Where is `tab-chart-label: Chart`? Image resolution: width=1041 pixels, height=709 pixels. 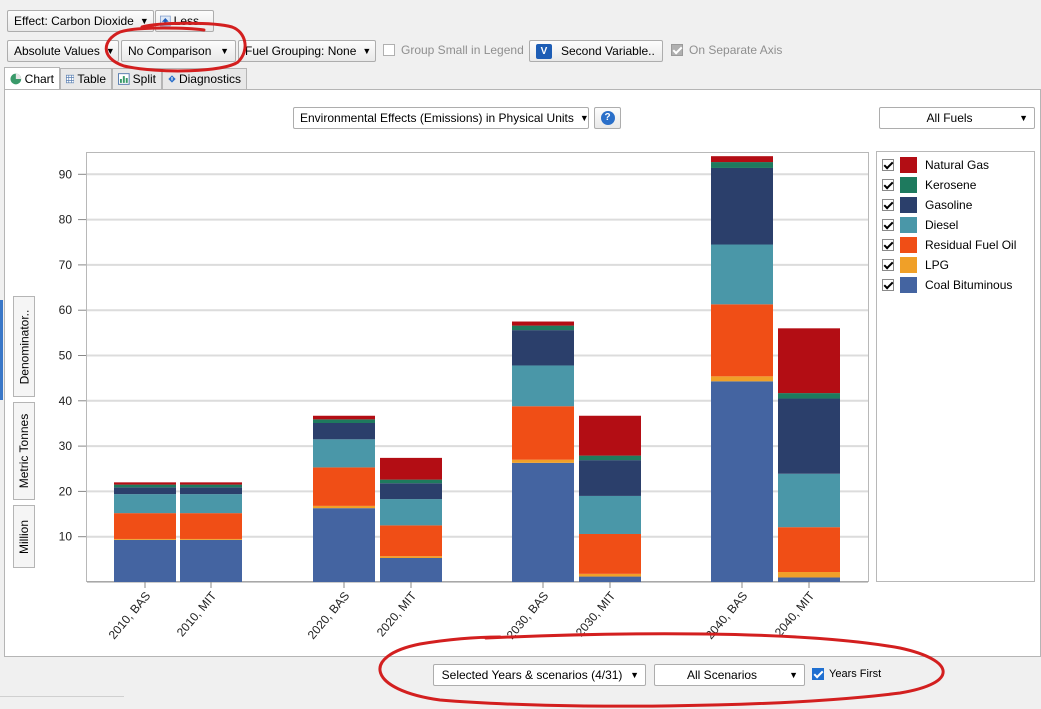 tab-chart-label: Chart is located at coordinates (39, 79).